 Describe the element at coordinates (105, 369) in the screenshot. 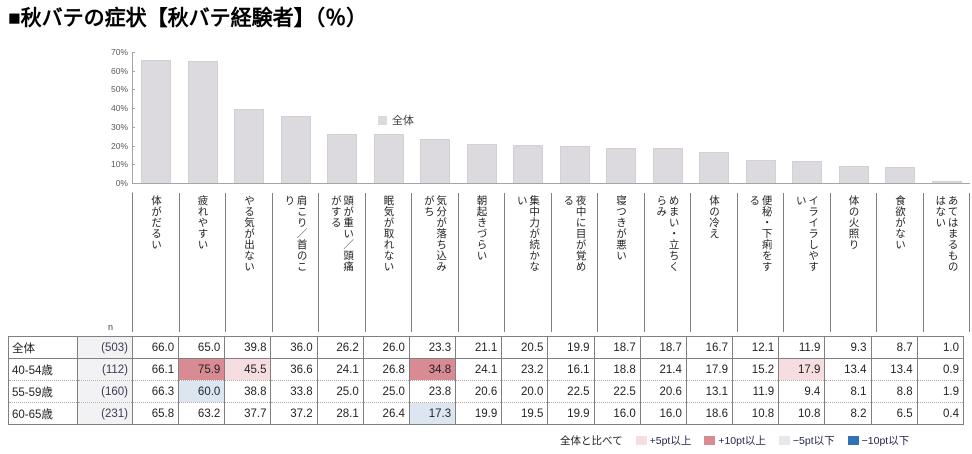

I see `sample-size-cell: (112)` at that location.